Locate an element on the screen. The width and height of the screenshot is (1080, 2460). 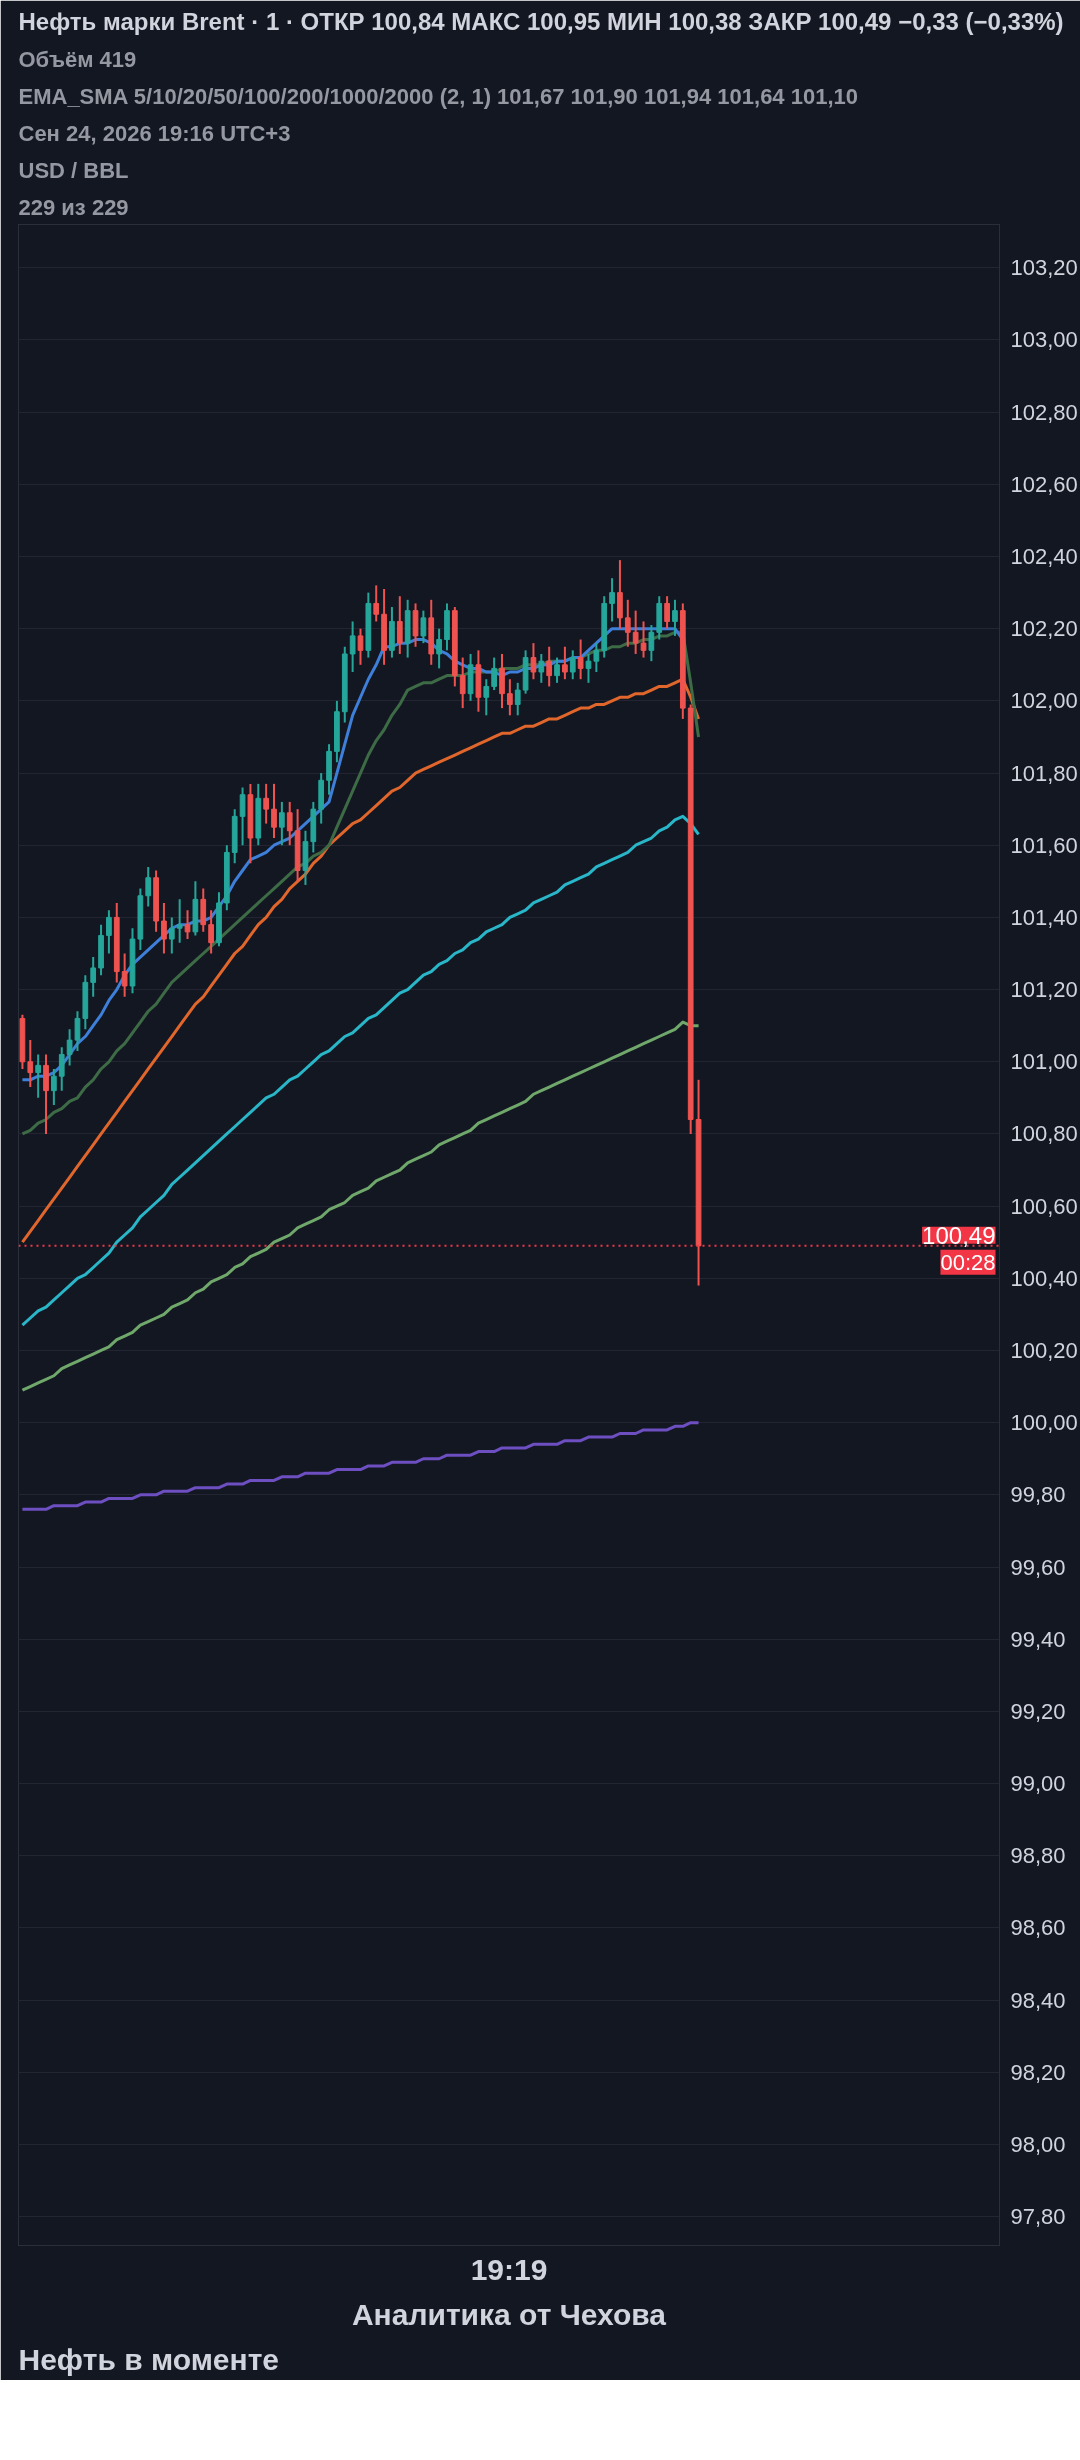
y-tick-label: 101,40 is located at coordinates (1044, 917).